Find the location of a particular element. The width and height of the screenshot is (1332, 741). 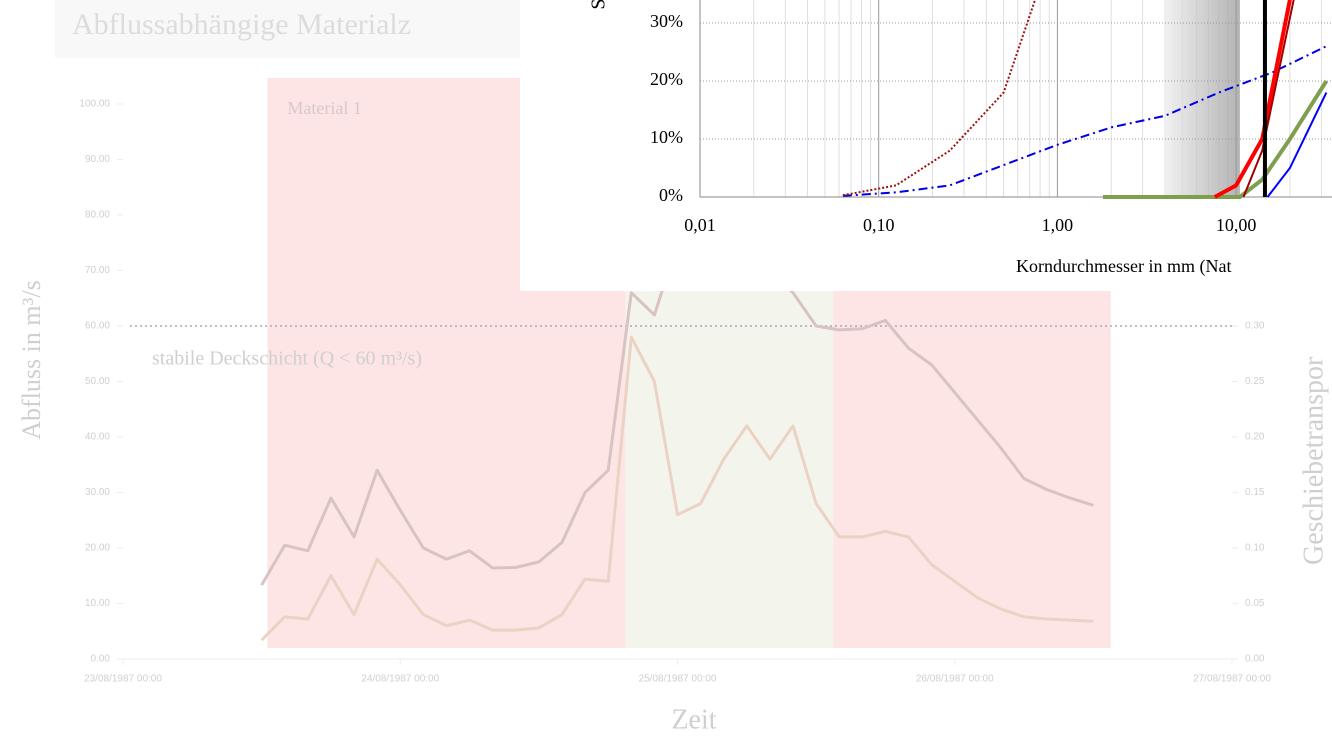

y2-axis-label: Geschiebetranspor is located at coordinates (1313, 460).